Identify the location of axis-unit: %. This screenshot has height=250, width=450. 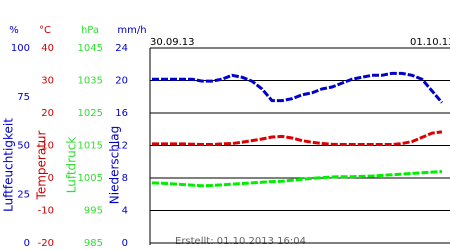
(14, 30).